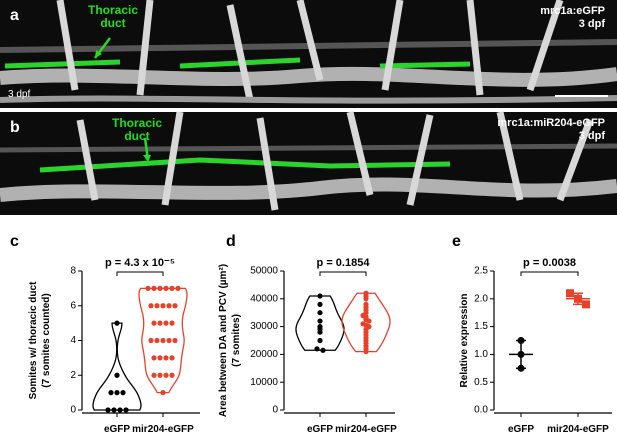 This screenshot has height=438, width=617. Describe the element at coordinates (481, 354) in the screenshot. I see `y-tick-label: 1.0` at that location.